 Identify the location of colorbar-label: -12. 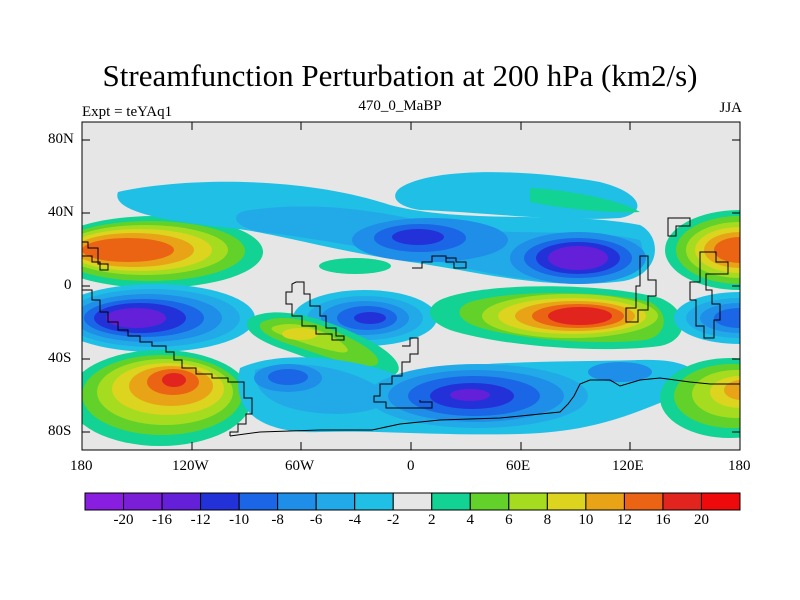
(200, 520).